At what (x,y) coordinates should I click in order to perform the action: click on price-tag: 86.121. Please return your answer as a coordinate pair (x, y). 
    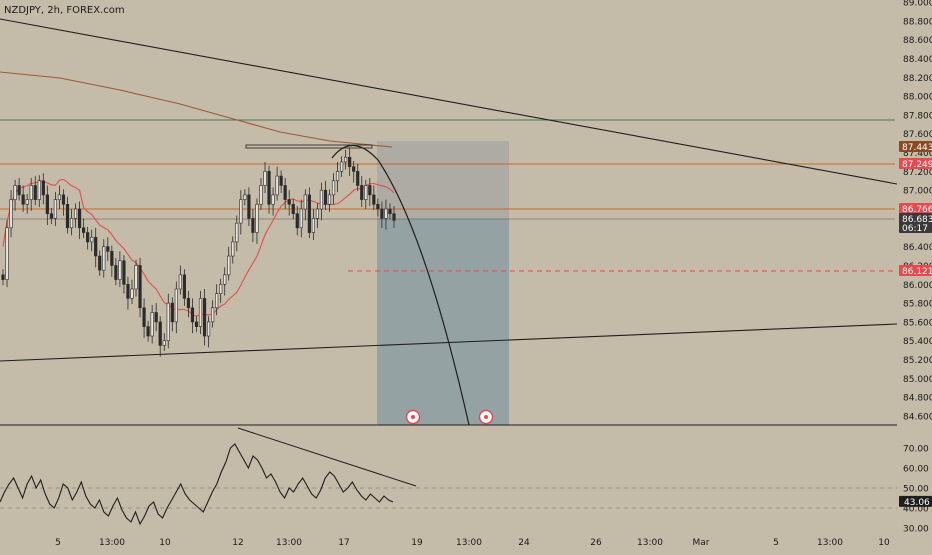
    Looking at the image, I should click on (915, 271).